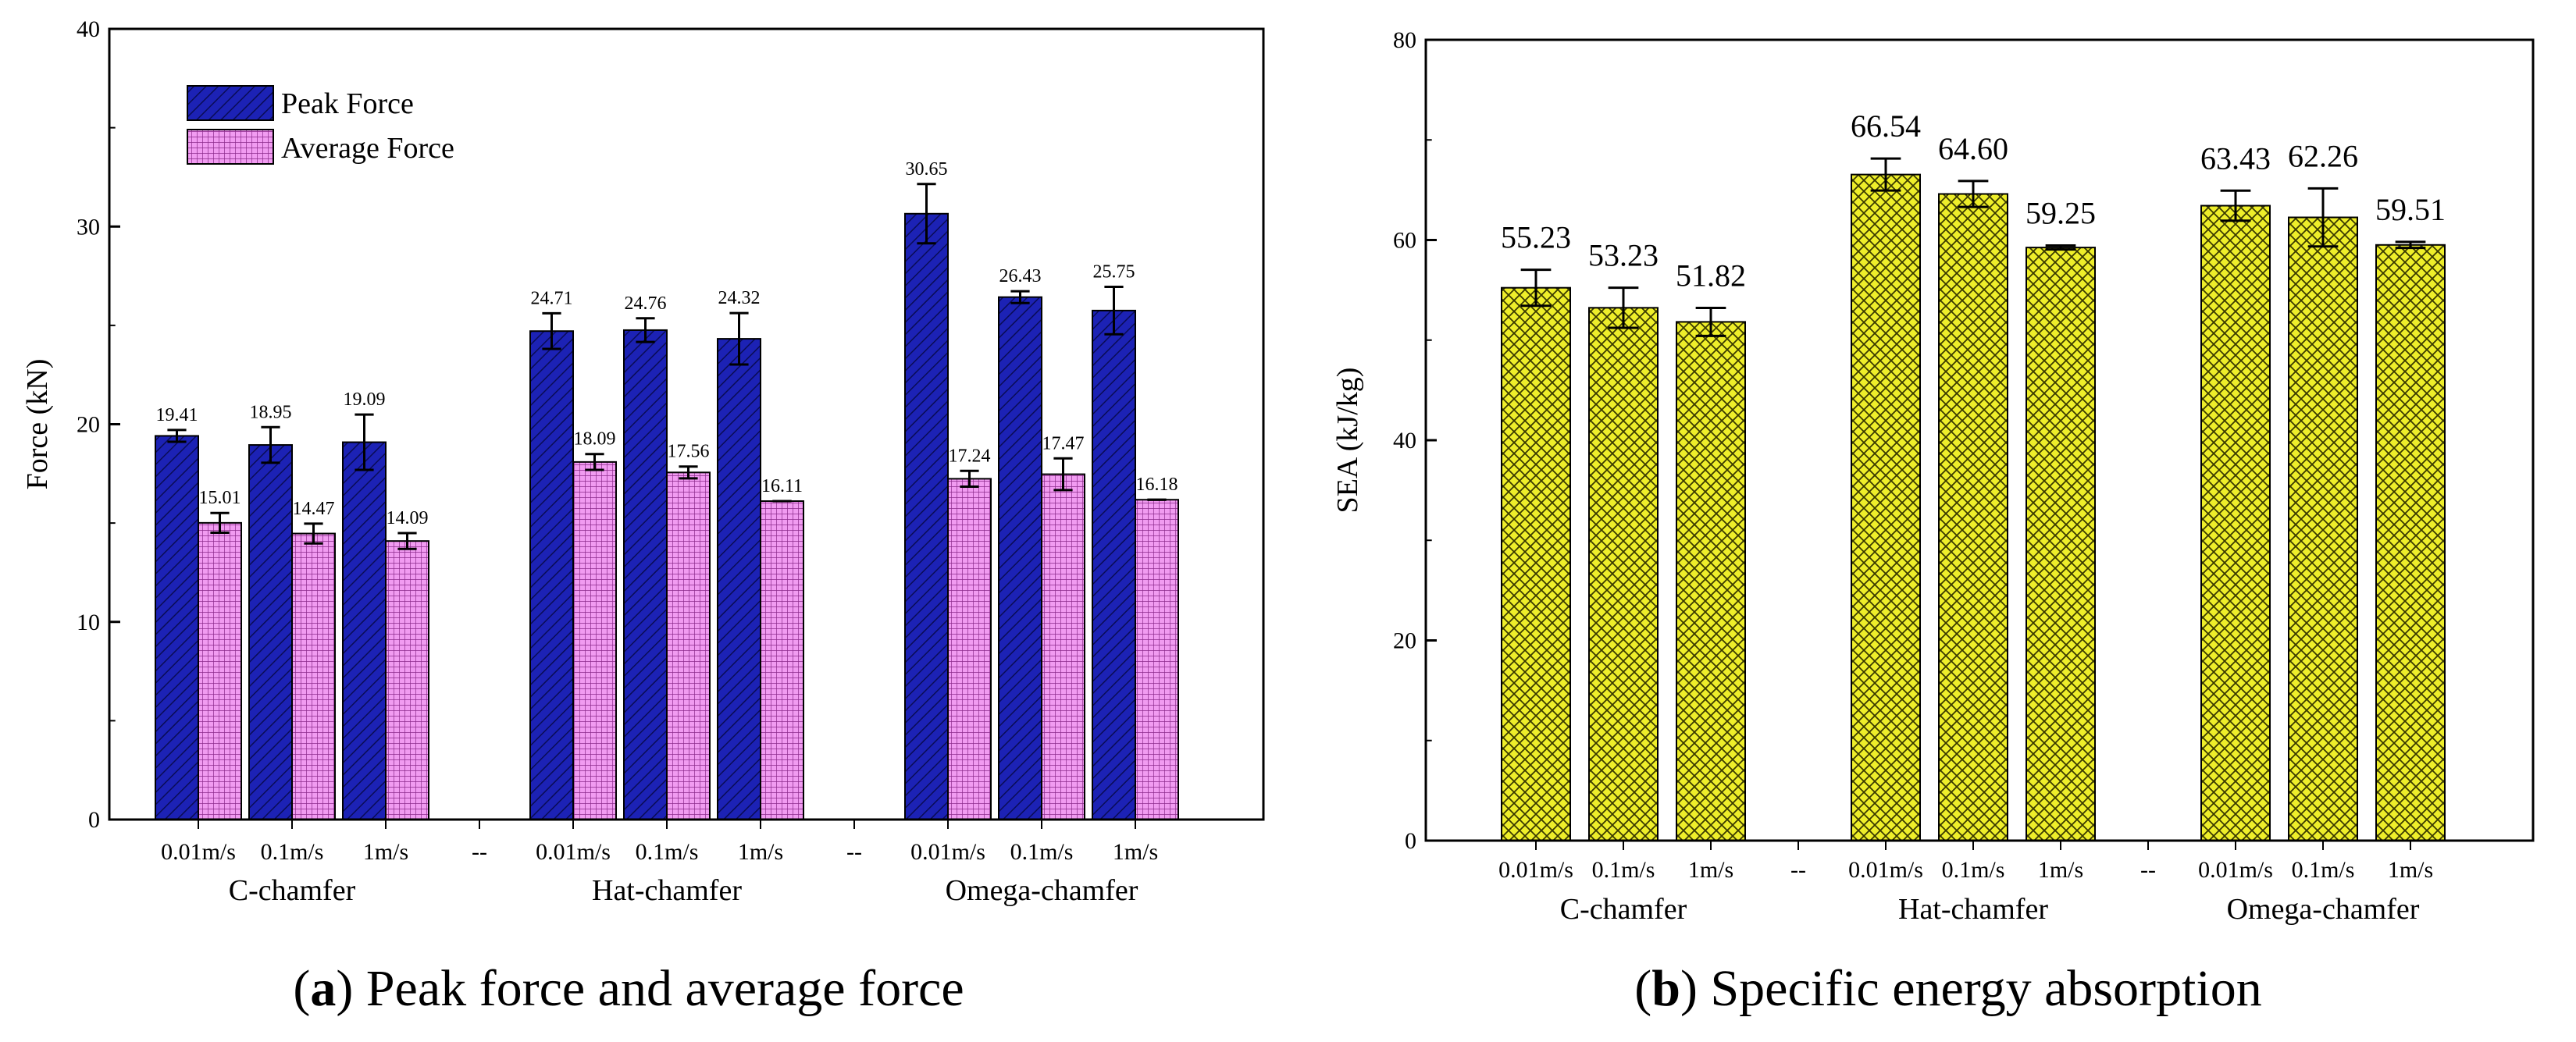  What do you see at coordinates (2061, 213) in the screenshot?
I see `data-label-sea: 59.25` at bounding box center [2061, 213].